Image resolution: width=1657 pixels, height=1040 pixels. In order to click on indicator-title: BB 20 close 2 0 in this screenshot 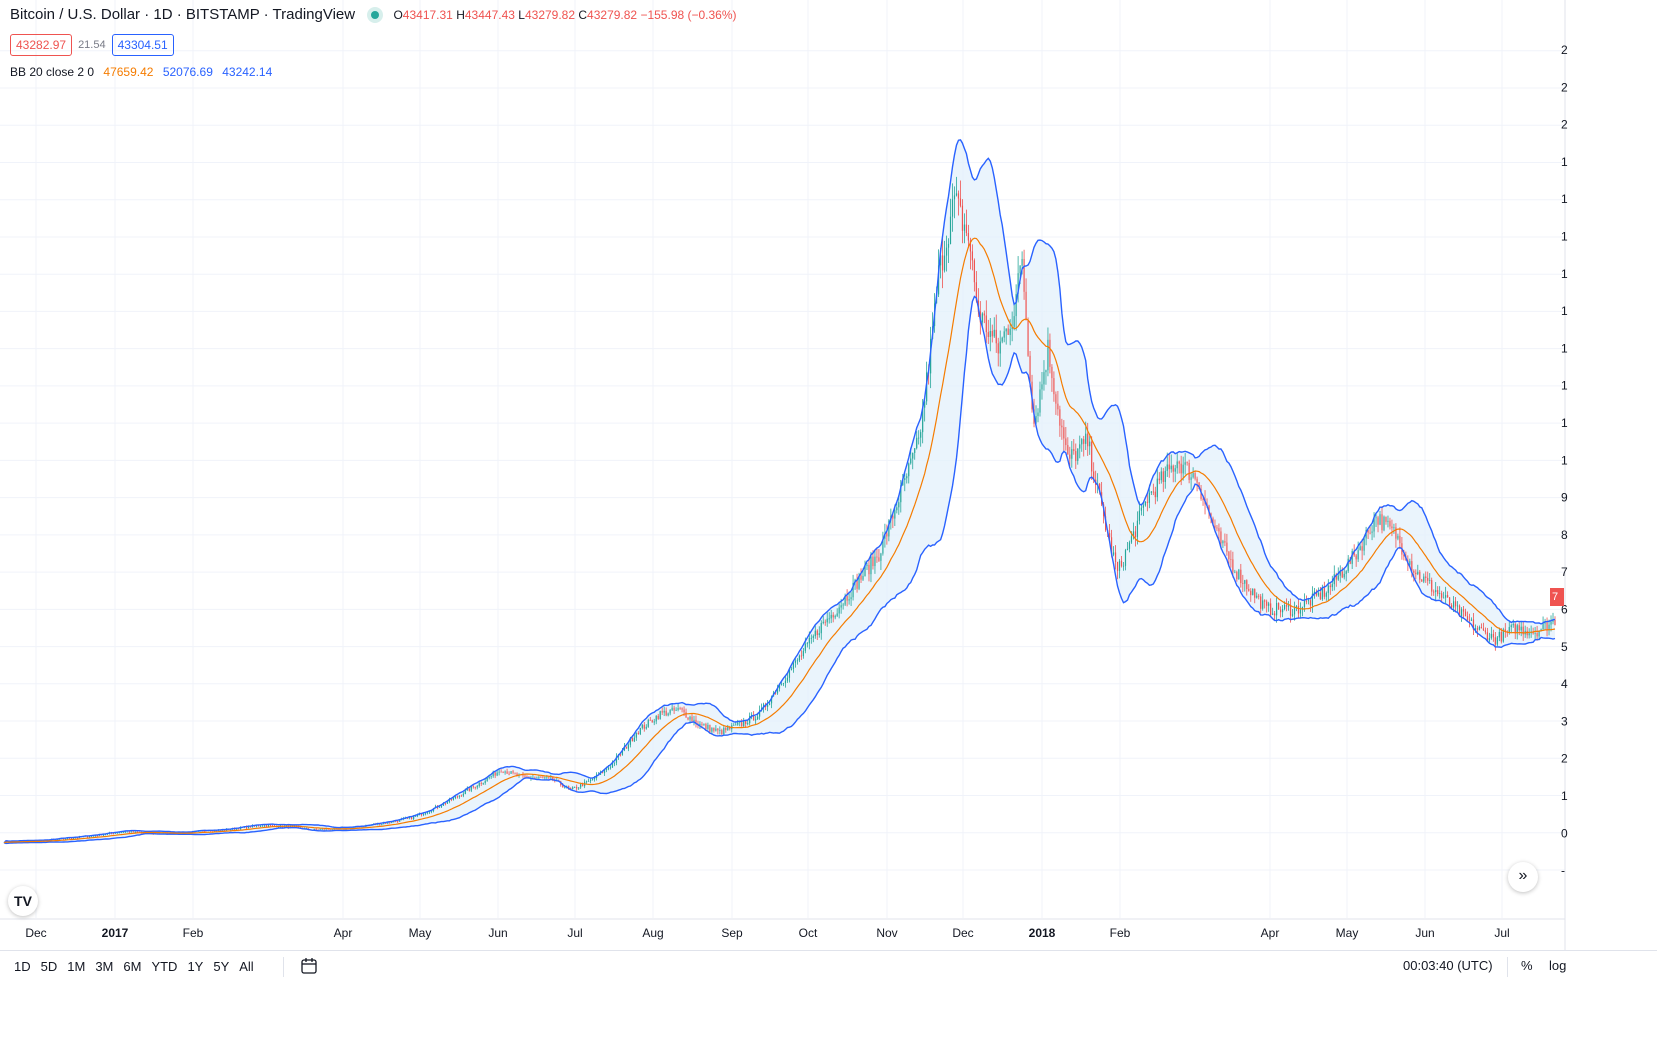, I will do `click(52, 72)`.